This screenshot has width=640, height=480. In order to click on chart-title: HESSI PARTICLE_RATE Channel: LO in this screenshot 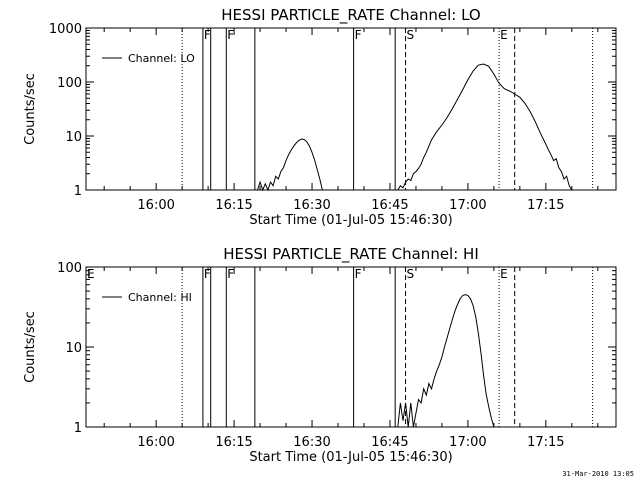, I will do `click(350, 15)`.